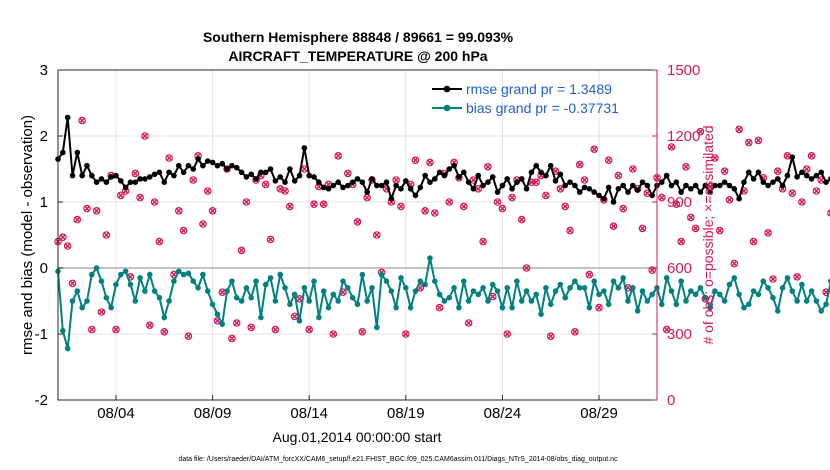 The image size is (830, 470). Describe the element at coordinates (357, 408) in the screenshot. I see `x-axis-ticks: 08/04 08/09 08/14 08/19 08/24 08/29` at that location.